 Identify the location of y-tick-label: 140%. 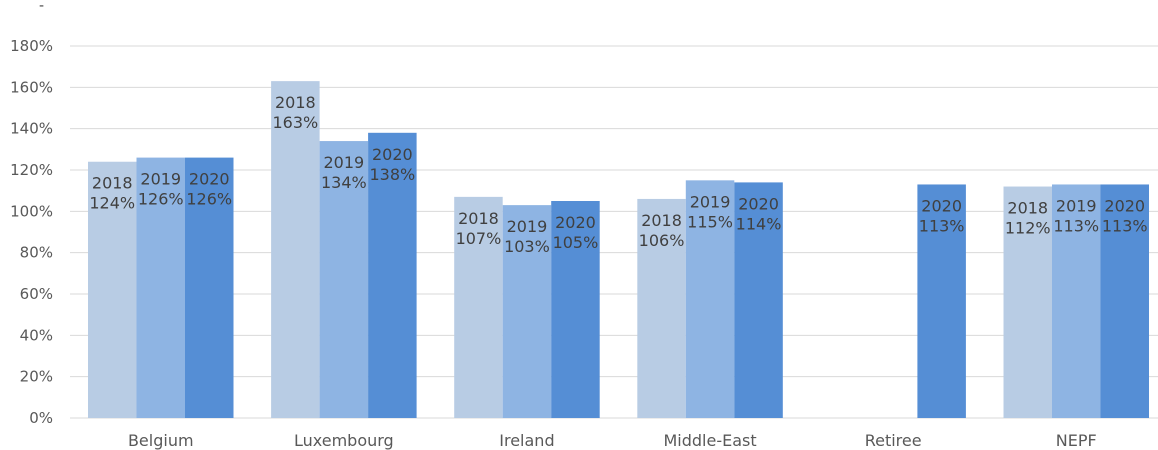
(31, 129).